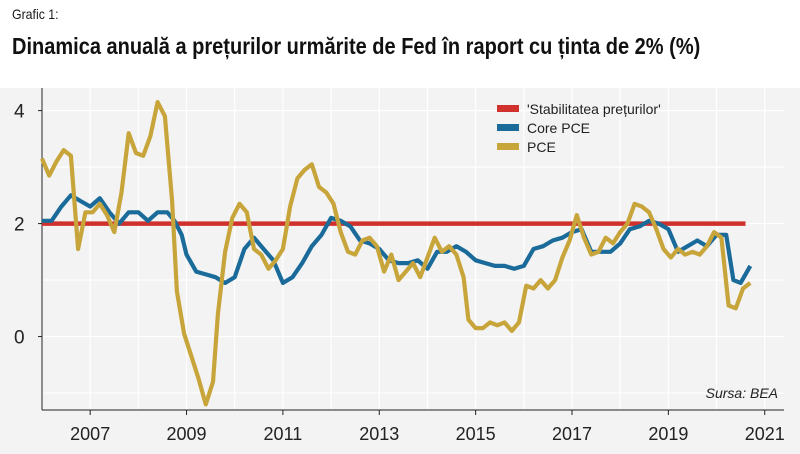  Describe the element at coordinates (572, 434) in the screenshot. I see `x-tick-label: 2017` at that location.